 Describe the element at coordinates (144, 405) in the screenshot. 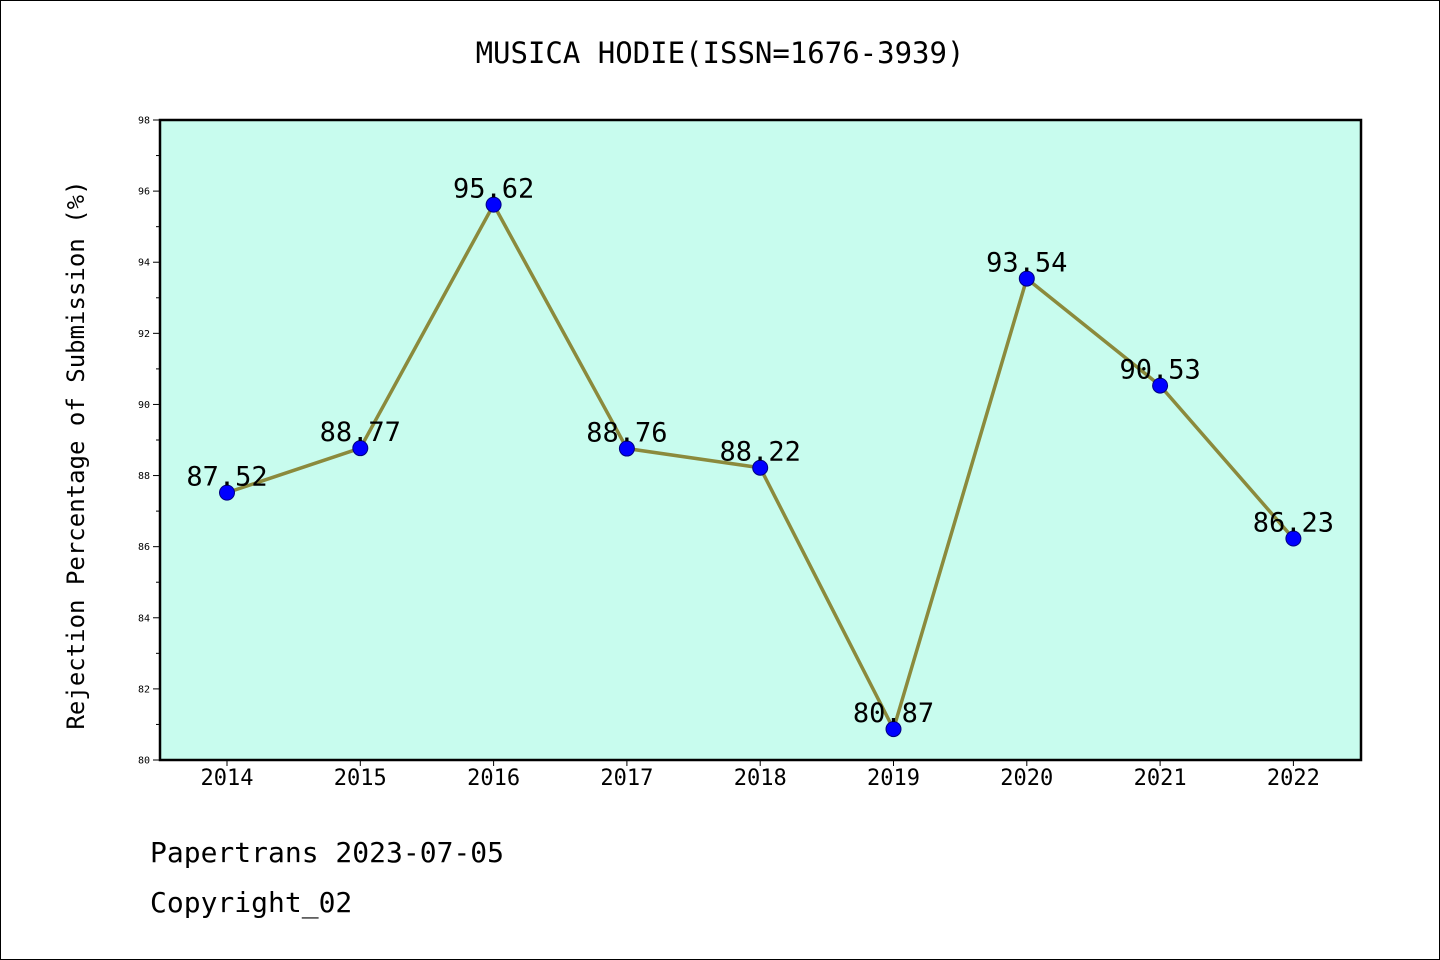

I see `y-tick-label: 90` at that location.